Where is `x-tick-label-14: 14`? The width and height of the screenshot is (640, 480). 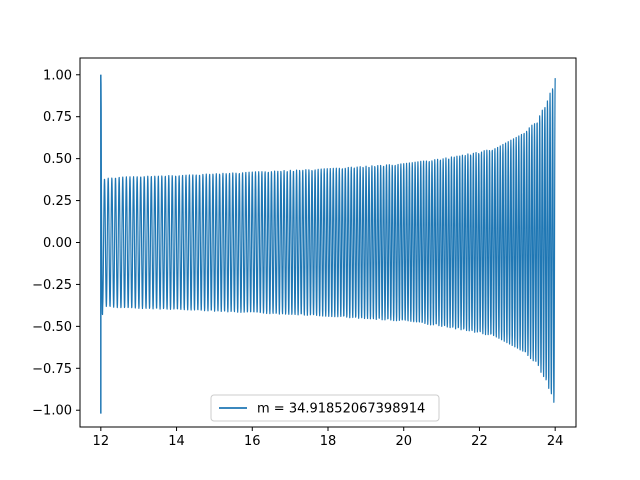 x-tick-label-14: 14 is located at coordinates (176, 441).